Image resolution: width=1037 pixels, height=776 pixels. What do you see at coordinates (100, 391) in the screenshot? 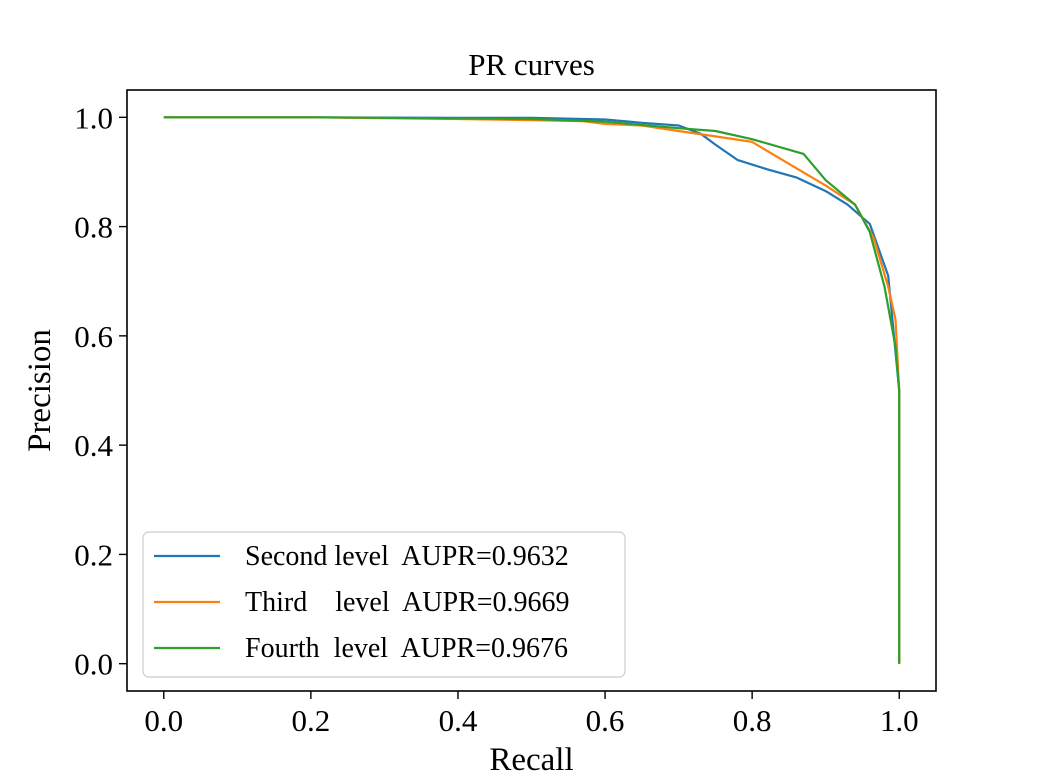
I see `y-axis-ticks: 0.0 0.2 0.4 0.6 0.8 1.0` at bounding box center [100, 391].